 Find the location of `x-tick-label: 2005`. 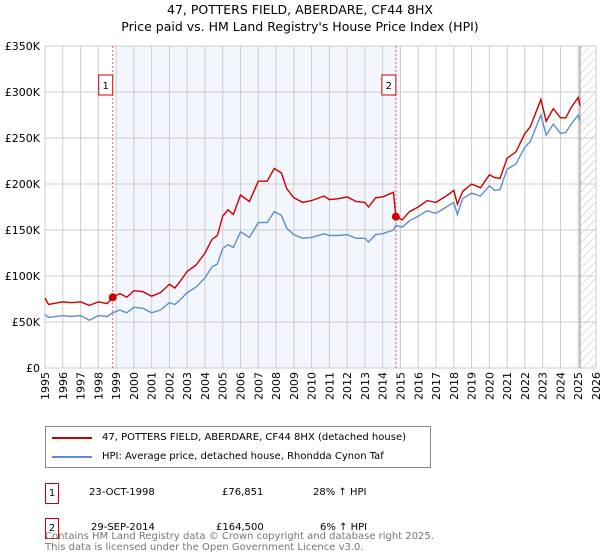

x-tick-label: 2005 is located at coordinates (223, 386).